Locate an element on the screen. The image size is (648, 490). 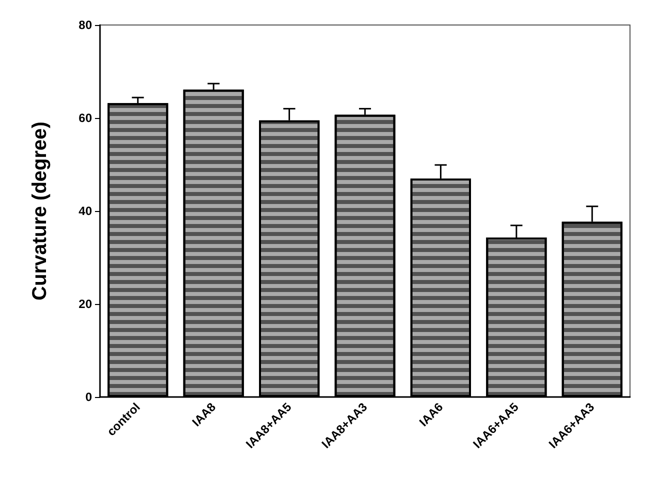
y-tick-label: 40 is located at coordinates (85, 211).